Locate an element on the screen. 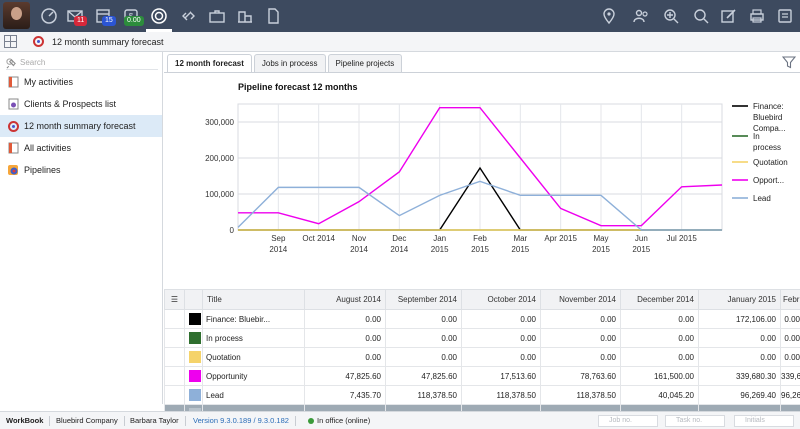 The height and width of the screenshot is (429, 800). search-placeholder: Search is located at coordinates (33, 62).